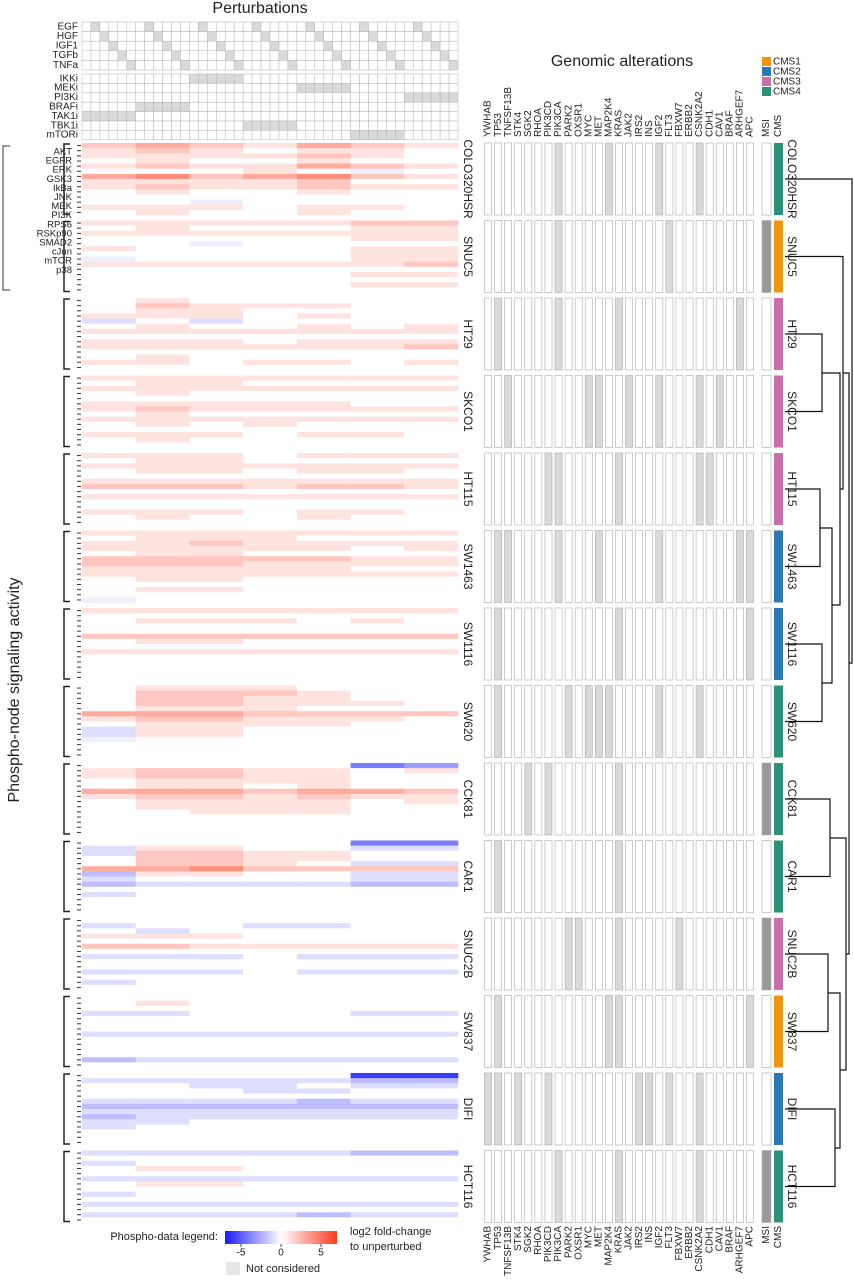 The width and height of the screenshot is (854, 1280). Describe the element at coordinates (14, 689) in the screenshot. I see `y-axis-title: Phospho-node signaling activity` at that location.